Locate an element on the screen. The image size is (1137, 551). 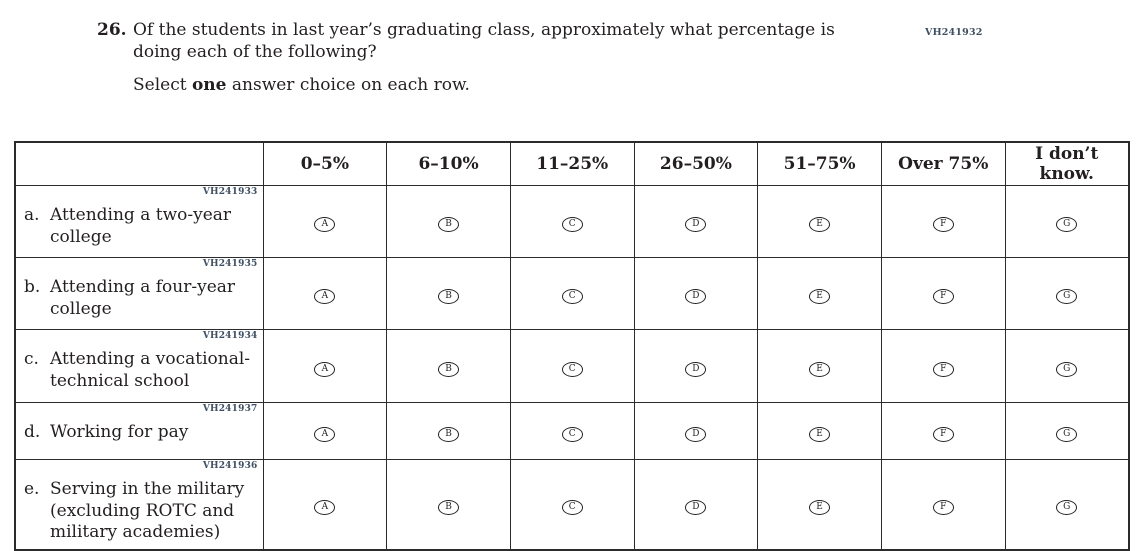
row-label-text: Attending a four-year college is located at coordinates (143, 297).